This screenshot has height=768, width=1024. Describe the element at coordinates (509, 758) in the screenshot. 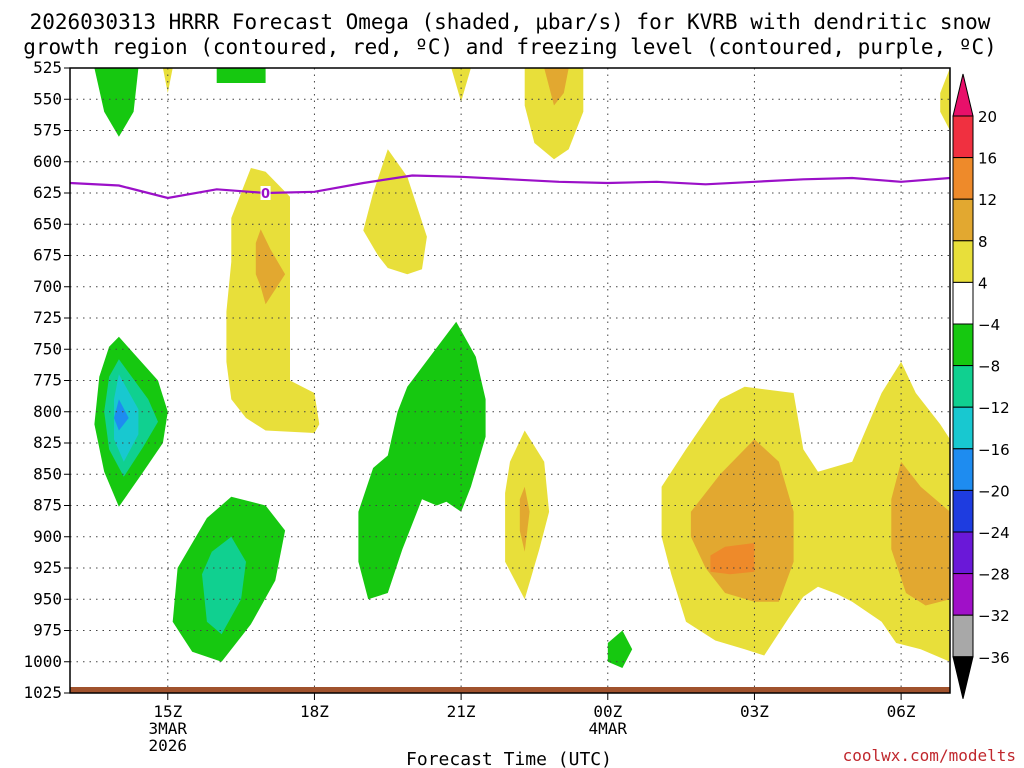

I see `x-axis-label: Forecast Time (UTC)` at that location.